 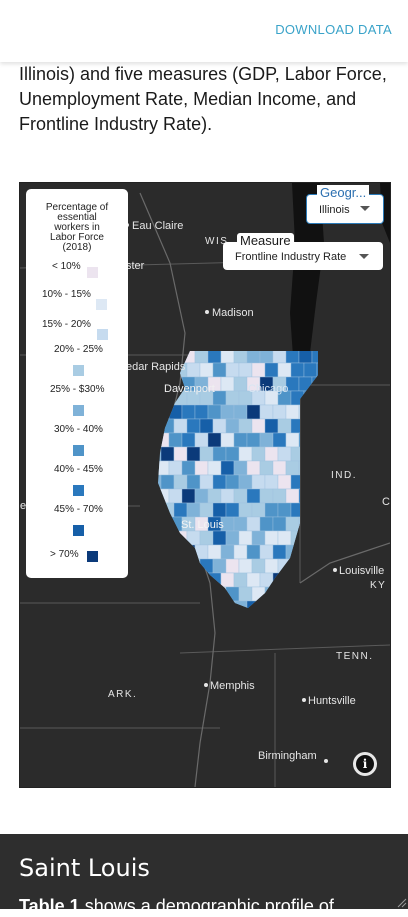 I want to click on measure-dropdown: Measure Frontline Industry Rate, so click(x=303, y=251).